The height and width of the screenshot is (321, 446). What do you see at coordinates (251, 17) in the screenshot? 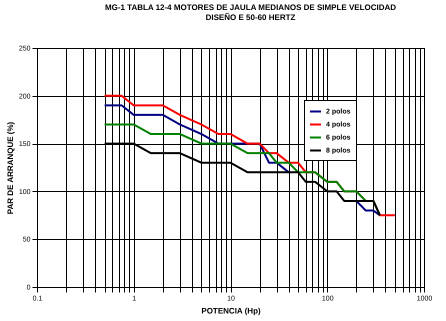
I see `chart-subtitle: DISEÑO E 50-60 HERTZ` at bounding box center [251, 17].